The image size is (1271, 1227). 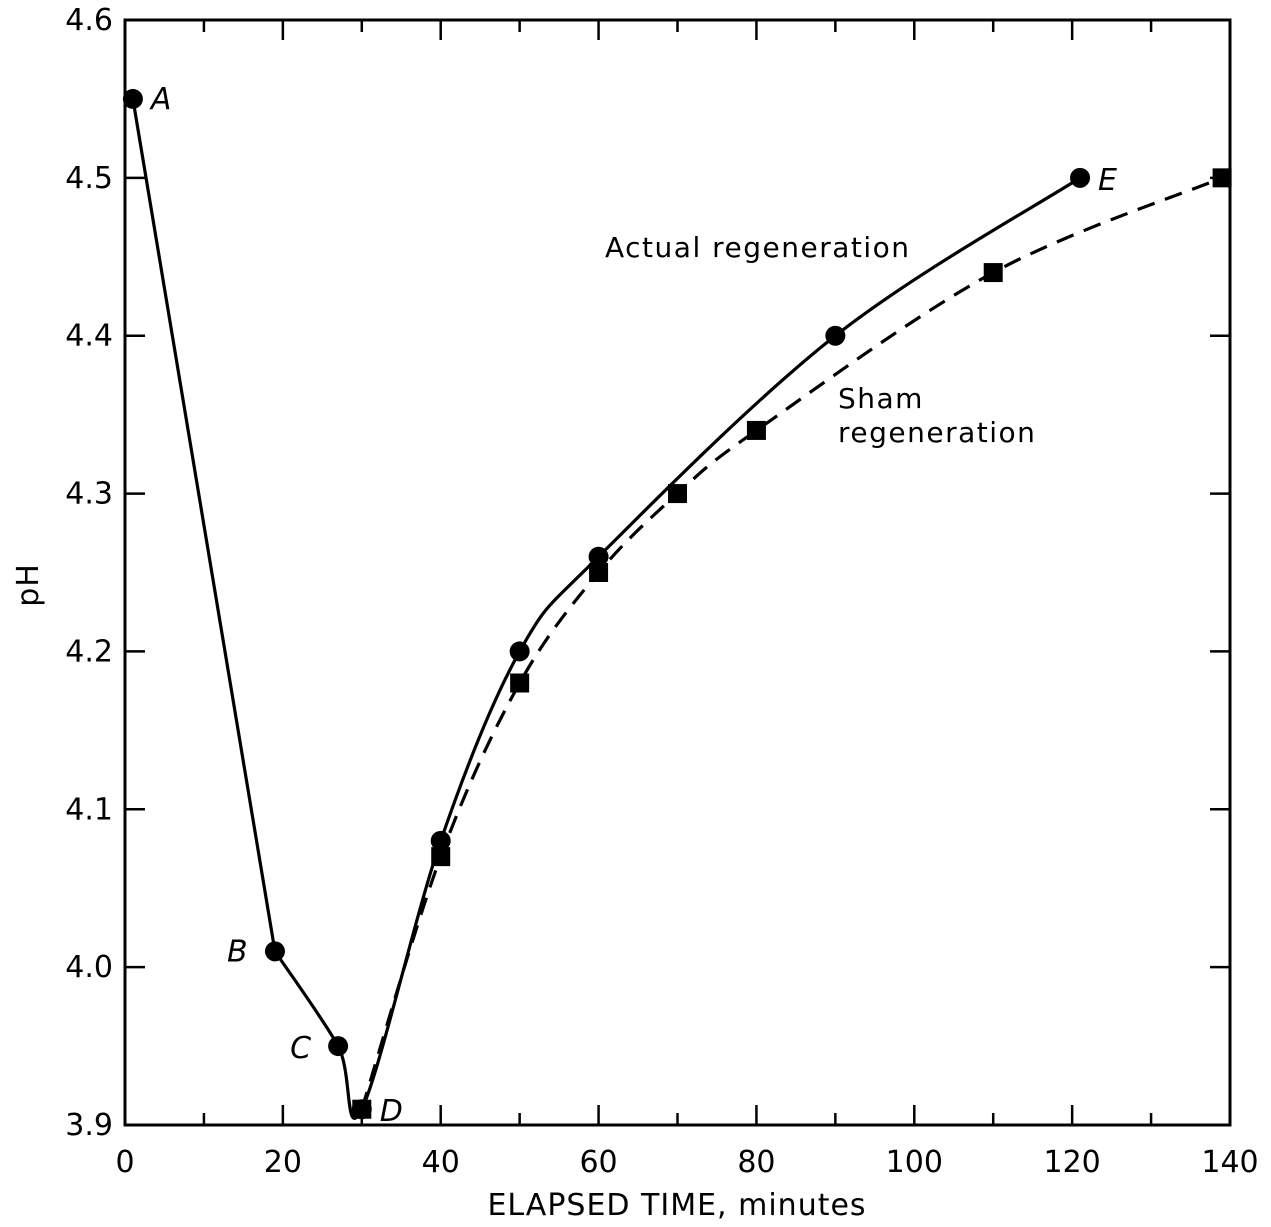 What do you see at coordinates (89, 967) in the screenshot?
I see `y-tick-label: 4.0` at bounding box center [89, 967].